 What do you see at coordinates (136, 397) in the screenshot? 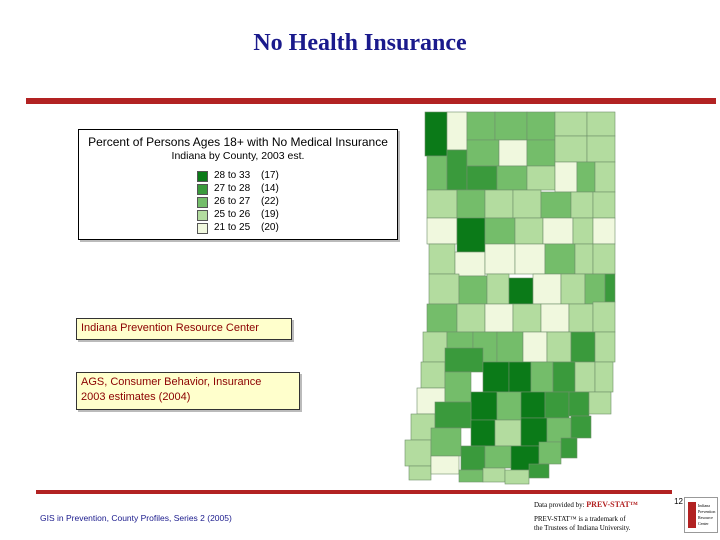
I see `source-line-2: 2003 estimates (2004)` at bounding box center [136, 397].